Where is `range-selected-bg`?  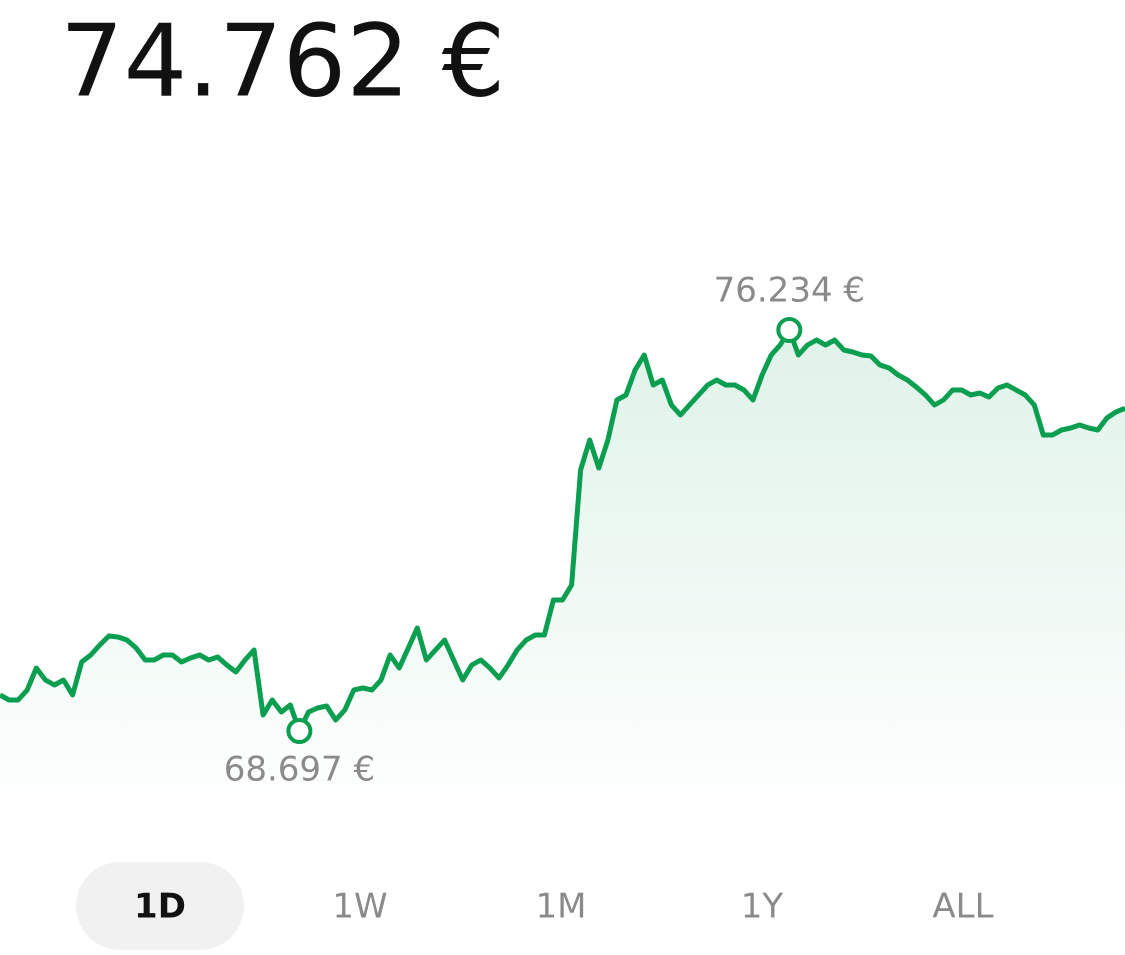 range-selected-bg is located at coordinates (160, 906).